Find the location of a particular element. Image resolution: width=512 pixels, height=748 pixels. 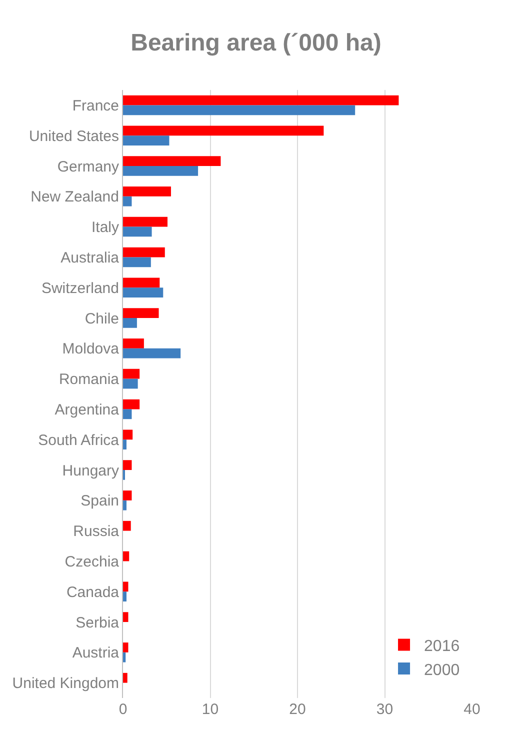

y-tick-label: United States is located at coordinates (73, 136).